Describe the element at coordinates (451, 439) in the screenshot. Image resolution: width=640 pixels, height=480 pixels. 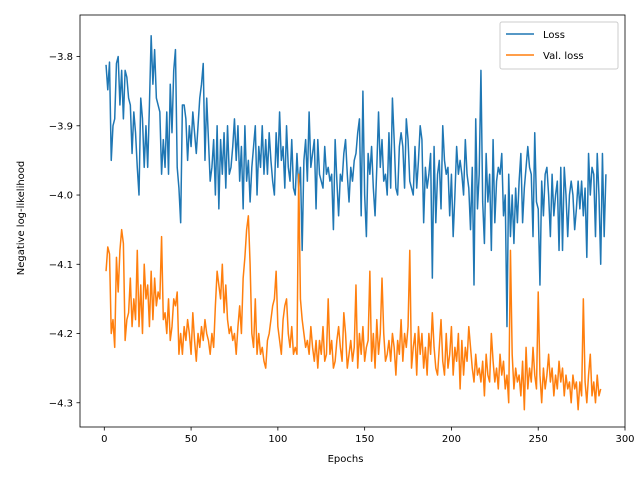
I see `x-tick-label: 200` at that location.